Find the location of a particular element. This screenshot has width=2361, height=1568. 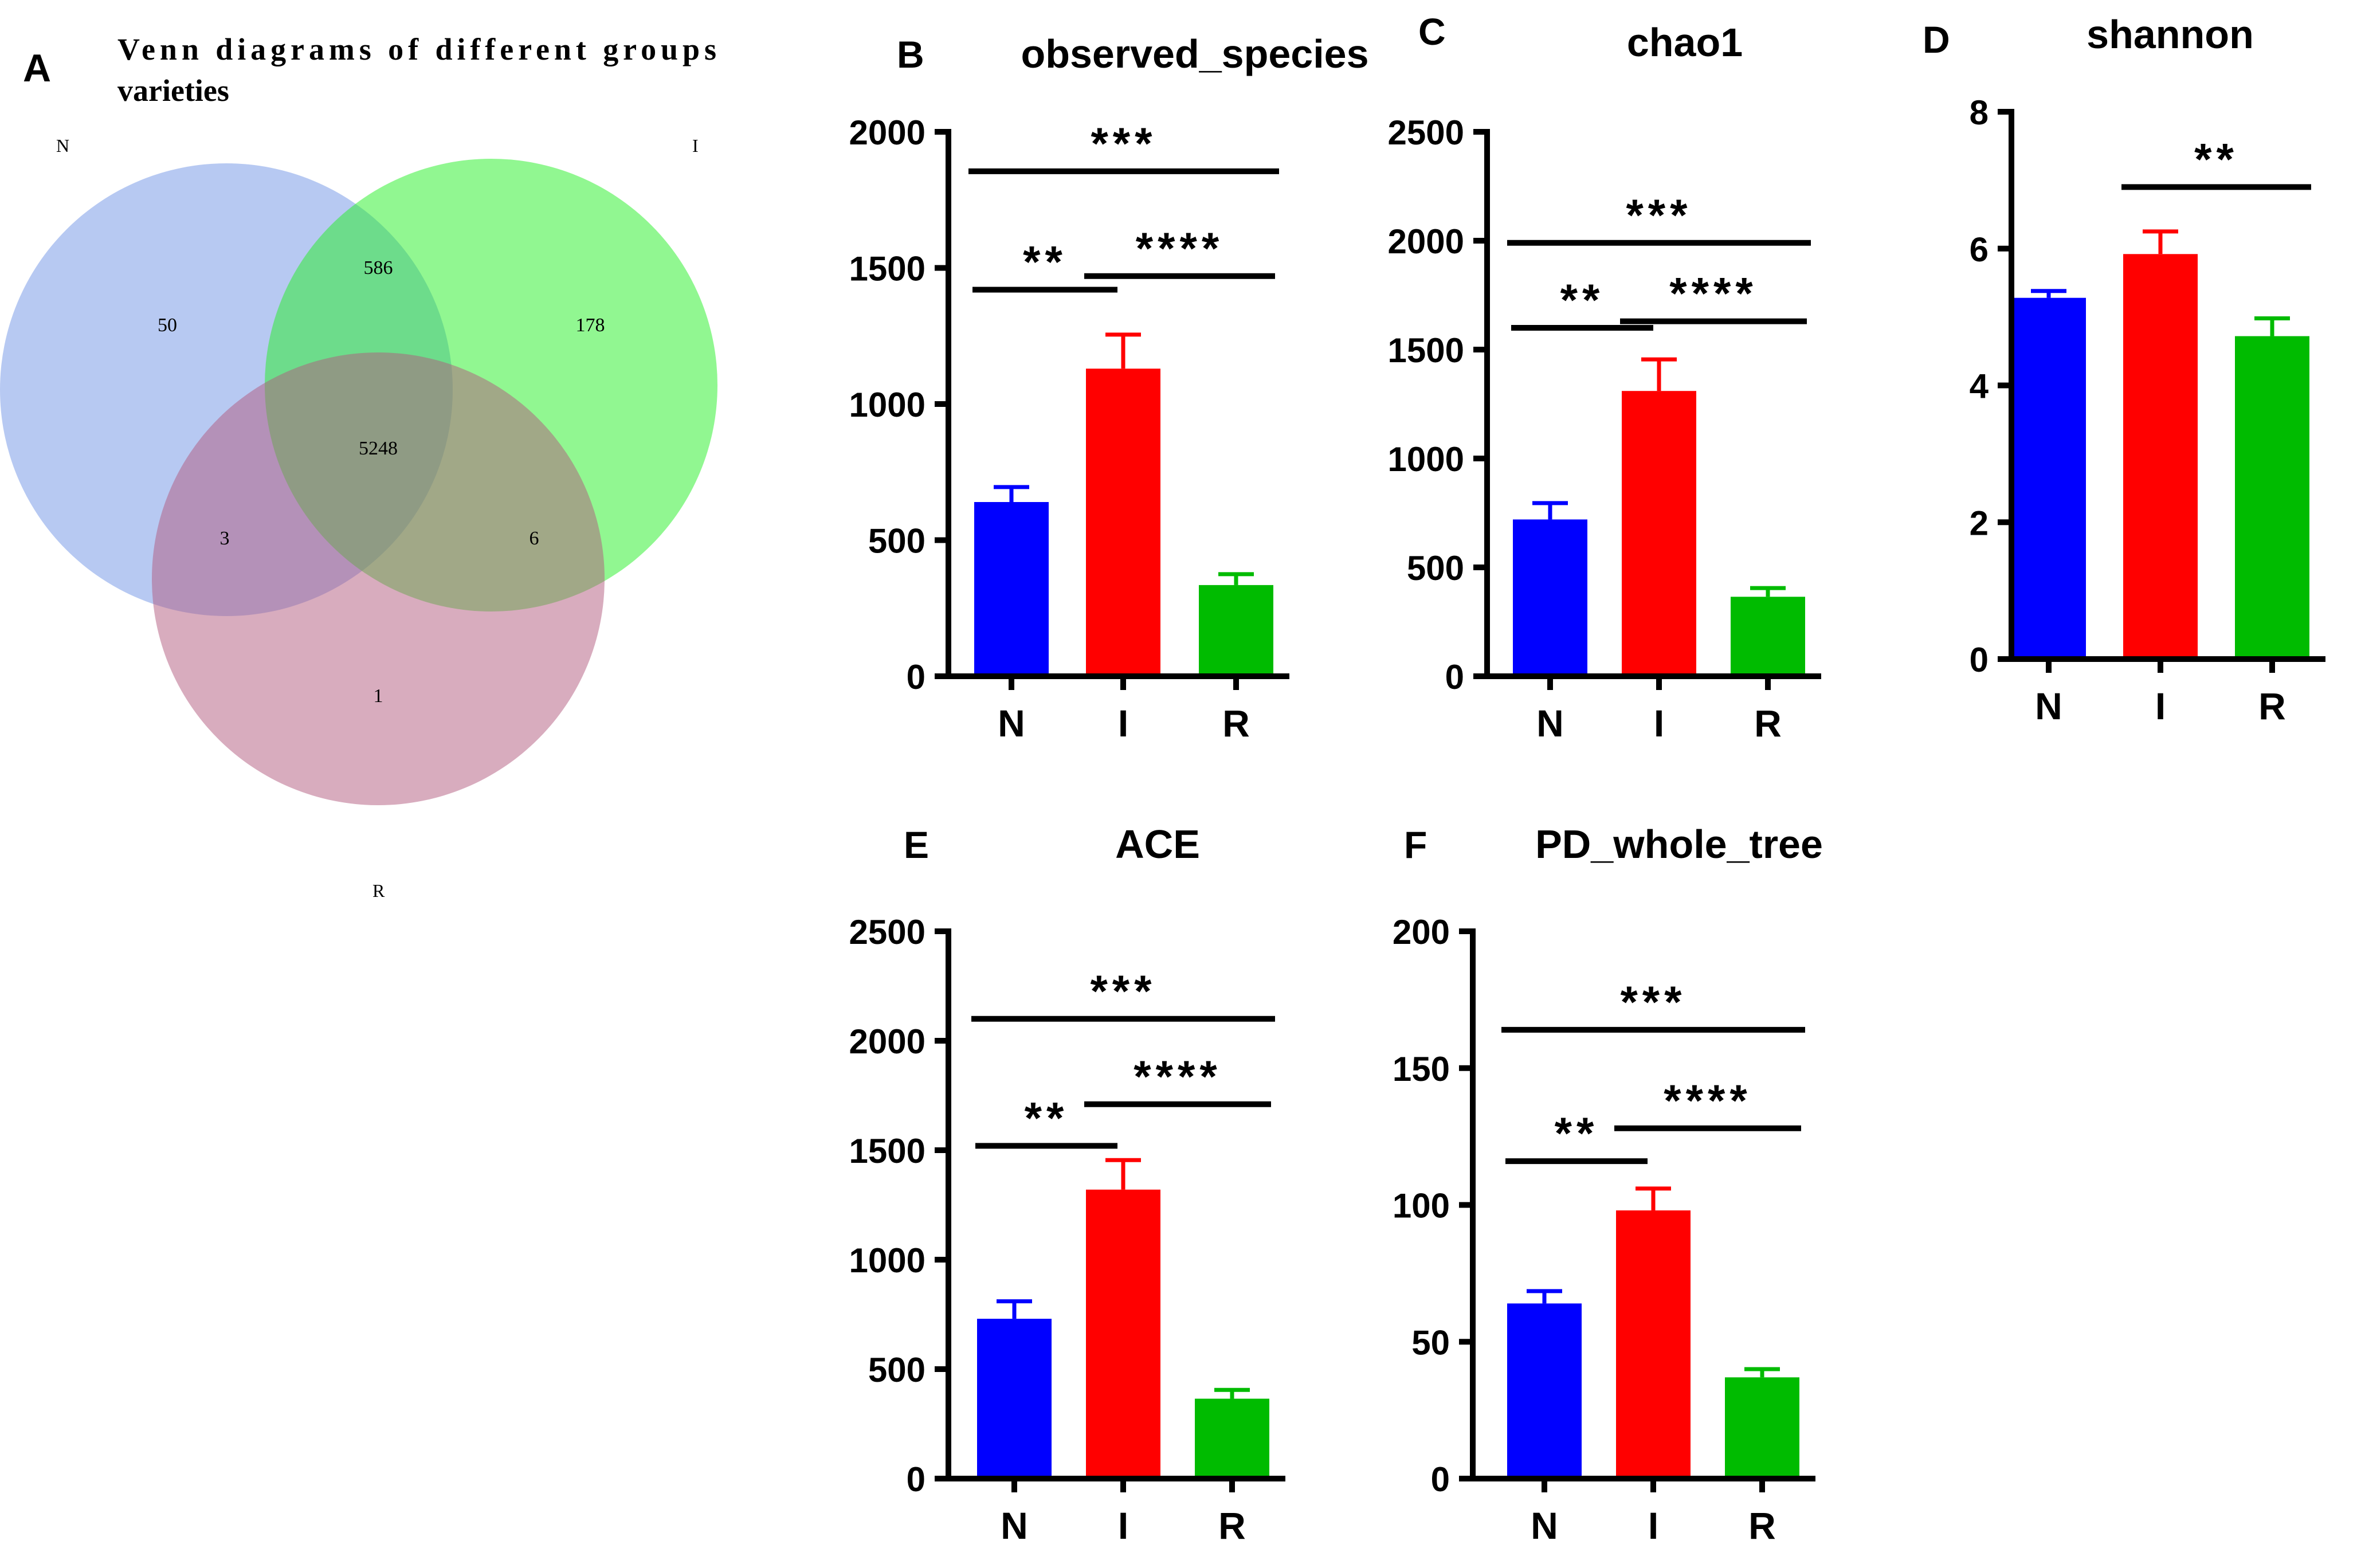

y-tick-label: 200 is located at coordinates (1421, 932).